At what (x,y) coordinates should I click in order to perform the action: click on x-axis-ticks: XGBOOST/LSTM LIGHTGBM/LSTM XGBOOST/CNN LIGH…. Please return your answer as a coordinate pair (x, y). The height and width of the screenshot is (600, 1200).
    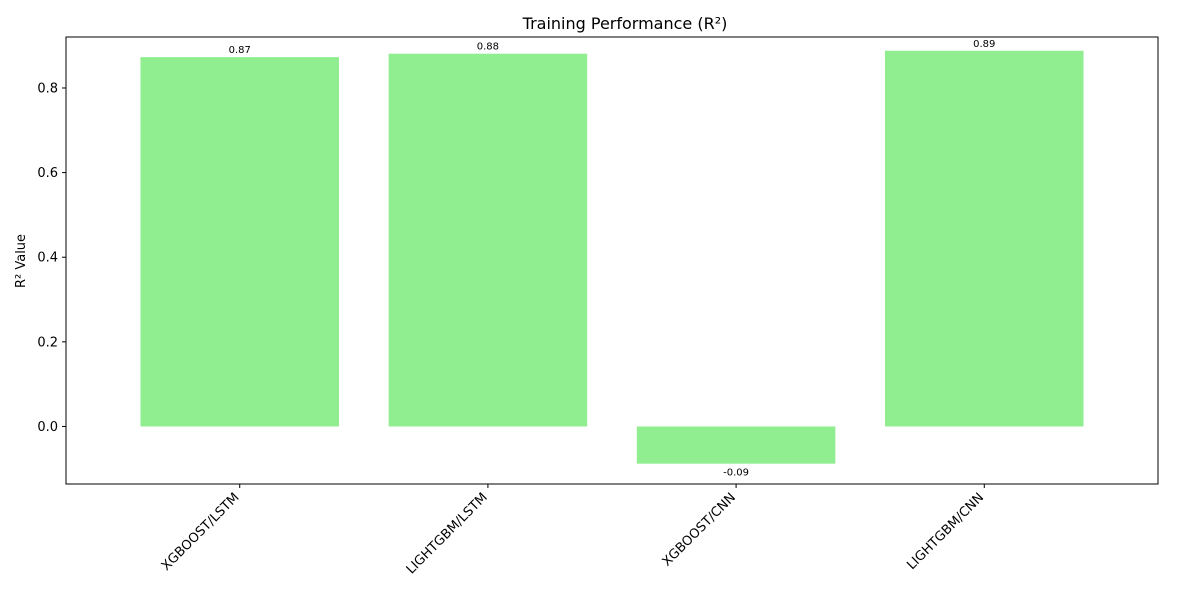
    Looking at the image, I should click on (573, 530).